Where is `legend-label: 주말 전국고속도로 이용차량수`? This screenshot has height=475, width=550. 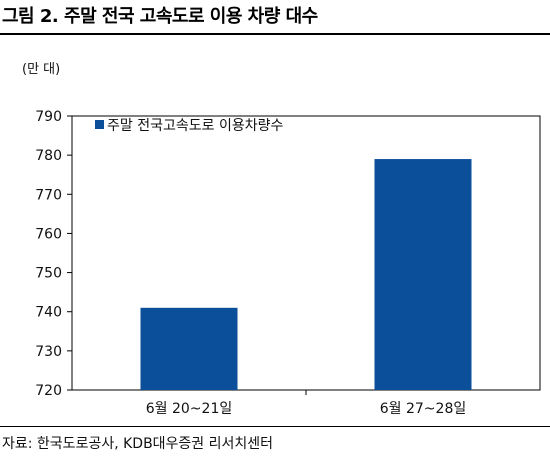
legend-label: 주말 전국고속도로 이용차량수 is located at coordinates (195, 126).